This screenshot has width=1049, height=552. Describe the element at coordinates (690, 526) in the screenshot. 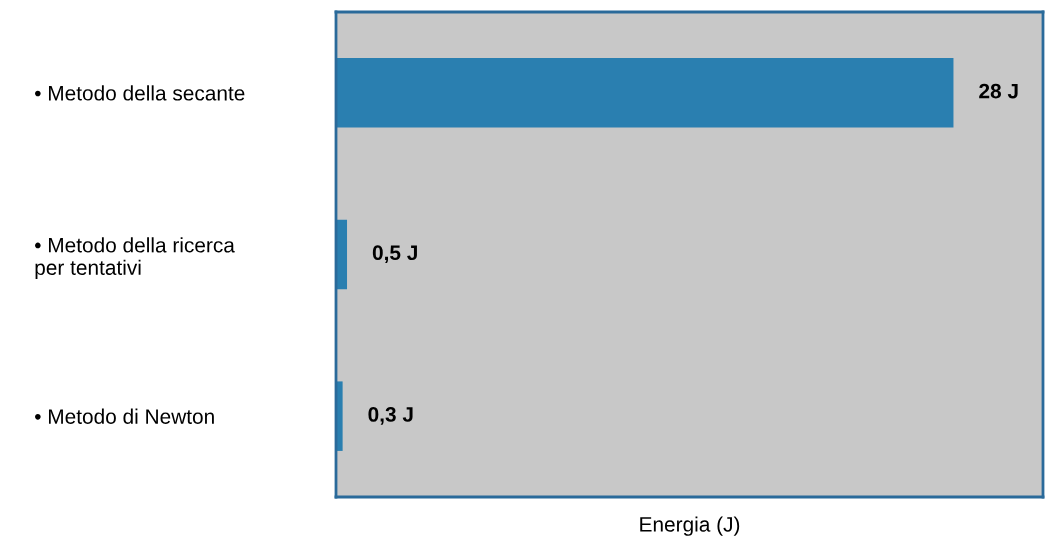

I see `x-axis-title: Energia (J)` at that location.